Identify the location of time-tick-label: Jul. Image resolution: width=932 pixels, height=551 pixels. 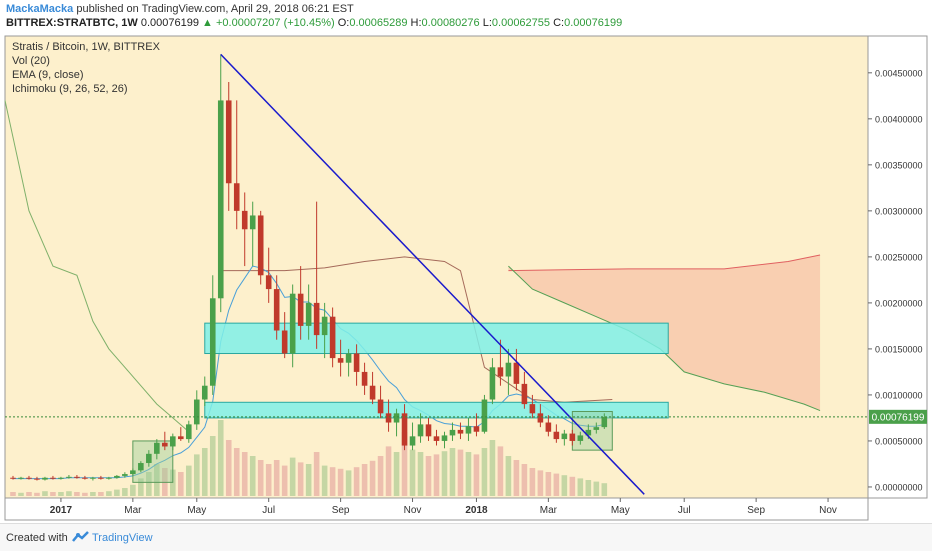
(268, 510).